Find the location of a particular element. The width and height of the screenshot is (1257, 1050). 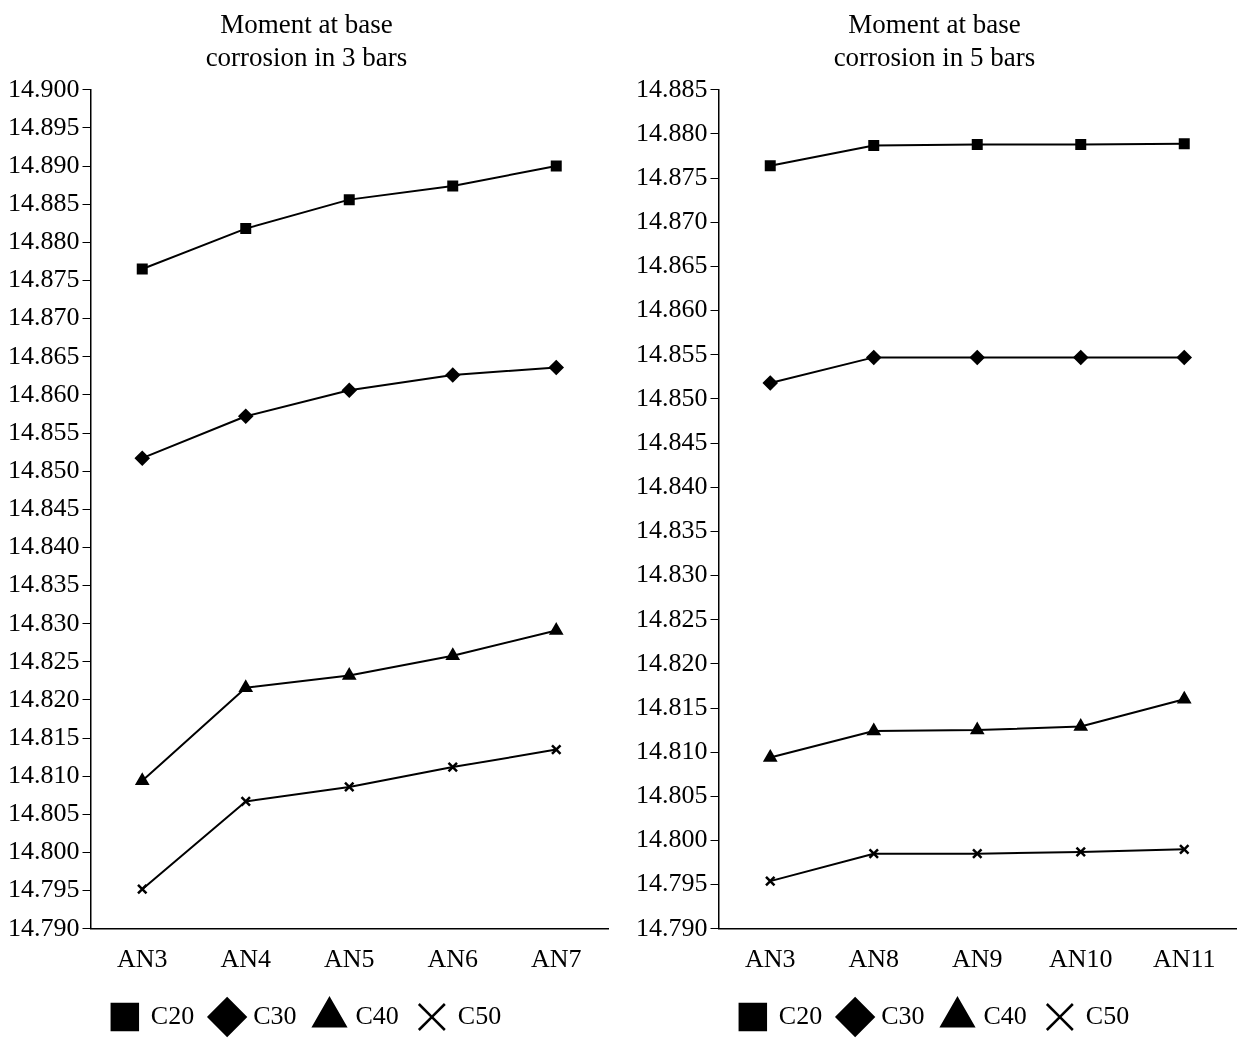

chart-title: Moment at base corrosion in 5 bars is located at coordinates (934, 40).